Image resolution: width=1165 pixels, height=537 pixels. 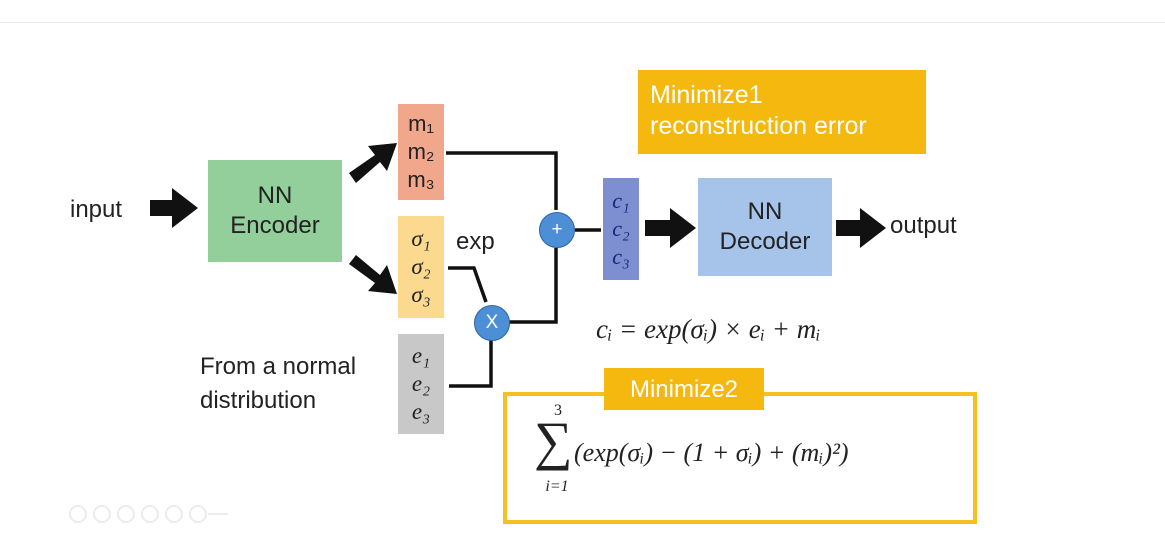 I want to click on sigma-vector: σ₁ σ₂ σ₃, so click(x=421, y=267).